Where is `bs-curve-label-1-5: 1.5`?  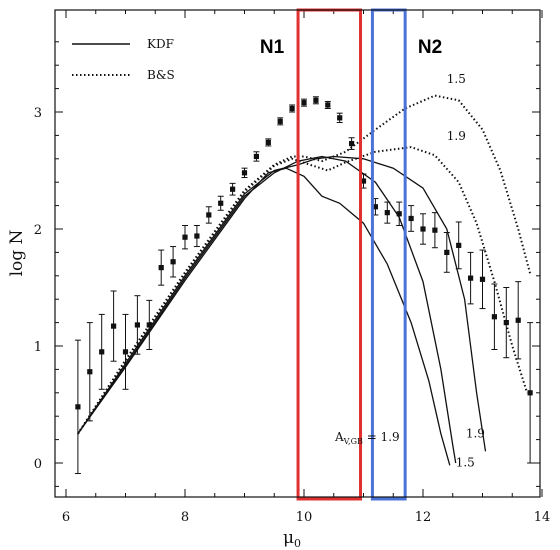 bs-curve-label-1-5: 1.5 is located at coordinates (456, 79).